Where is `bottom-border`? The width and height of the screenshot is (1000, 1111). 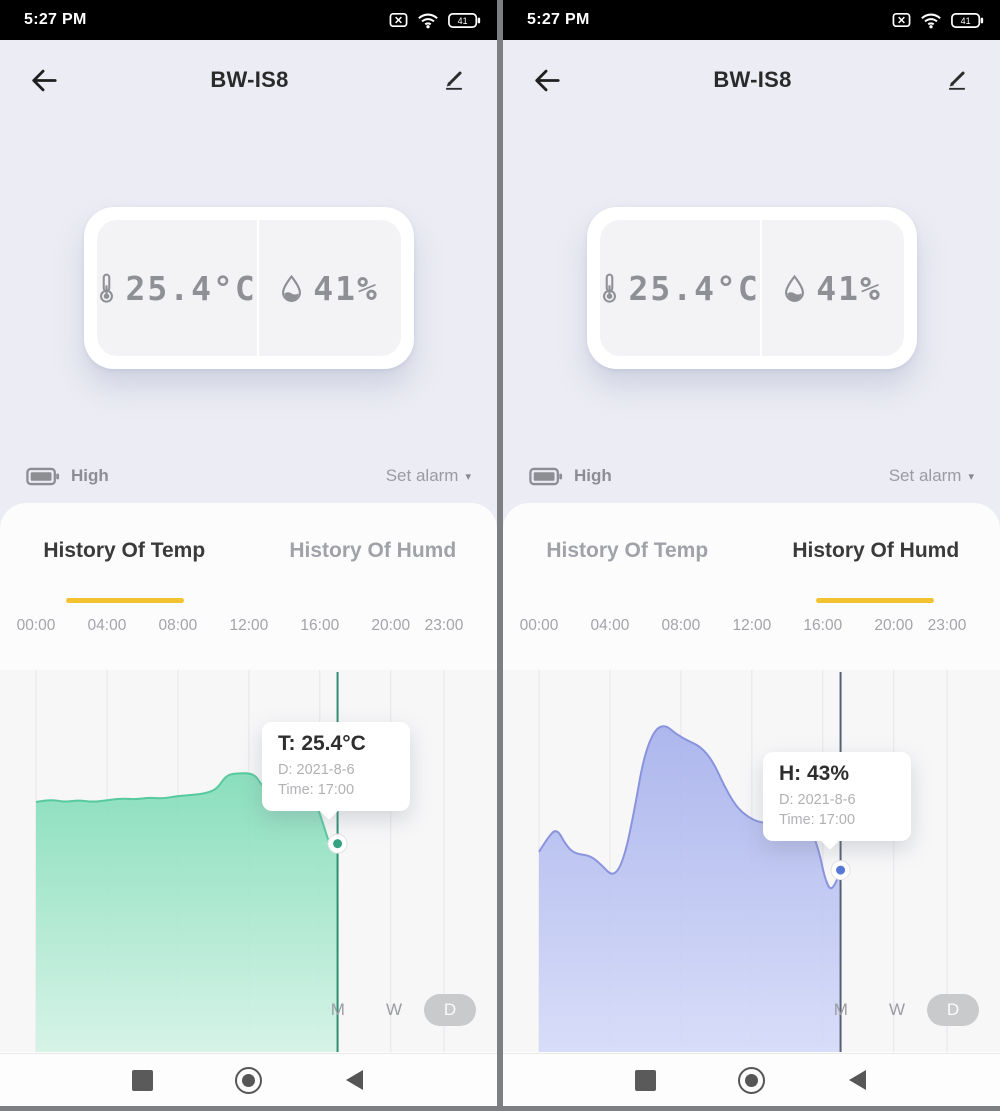 bottom-border is located at coordinates (500, 1108).